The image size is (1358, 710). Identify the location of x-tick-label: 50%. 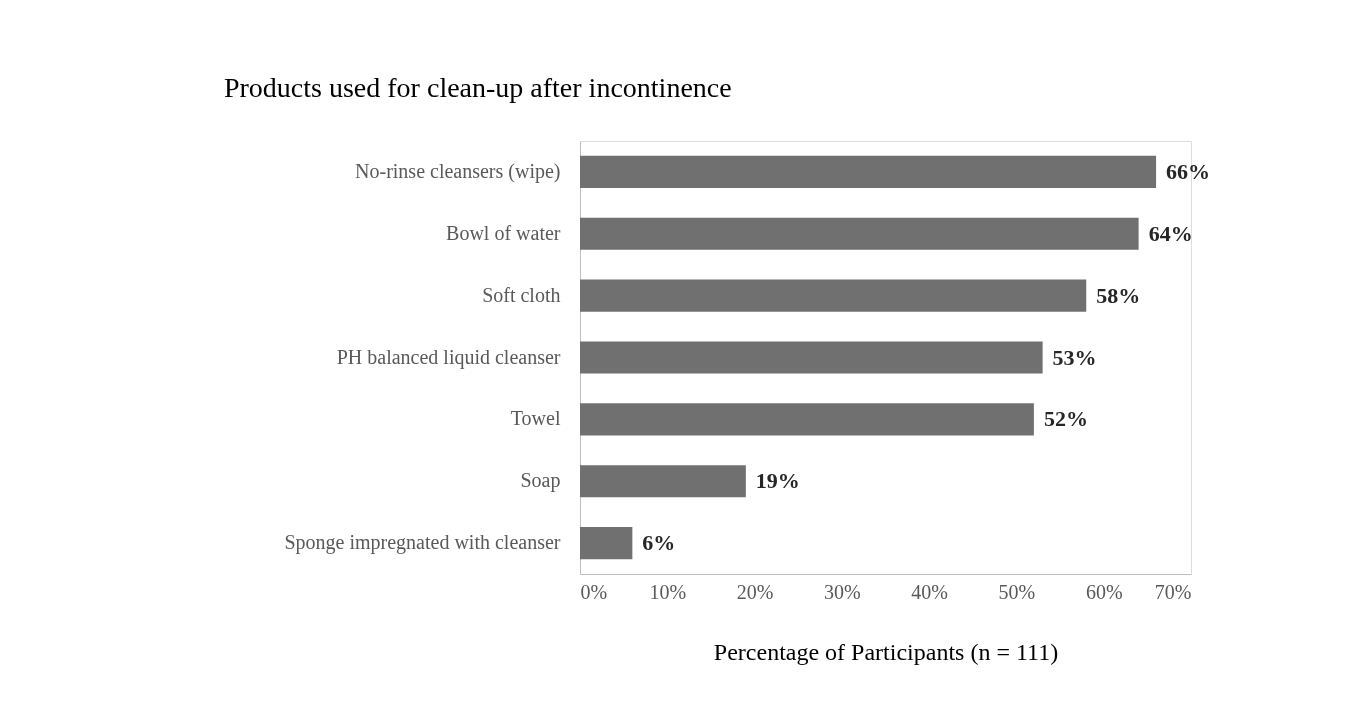
(1017, 591).